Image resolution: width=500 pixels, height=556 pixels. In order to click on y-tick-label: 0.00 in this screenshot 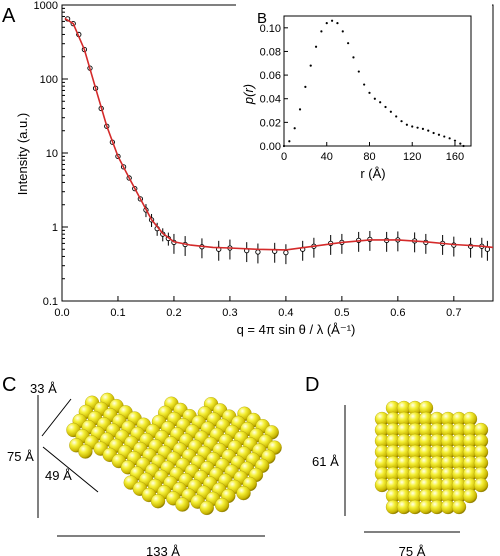, I will do `click(270, 147)`.